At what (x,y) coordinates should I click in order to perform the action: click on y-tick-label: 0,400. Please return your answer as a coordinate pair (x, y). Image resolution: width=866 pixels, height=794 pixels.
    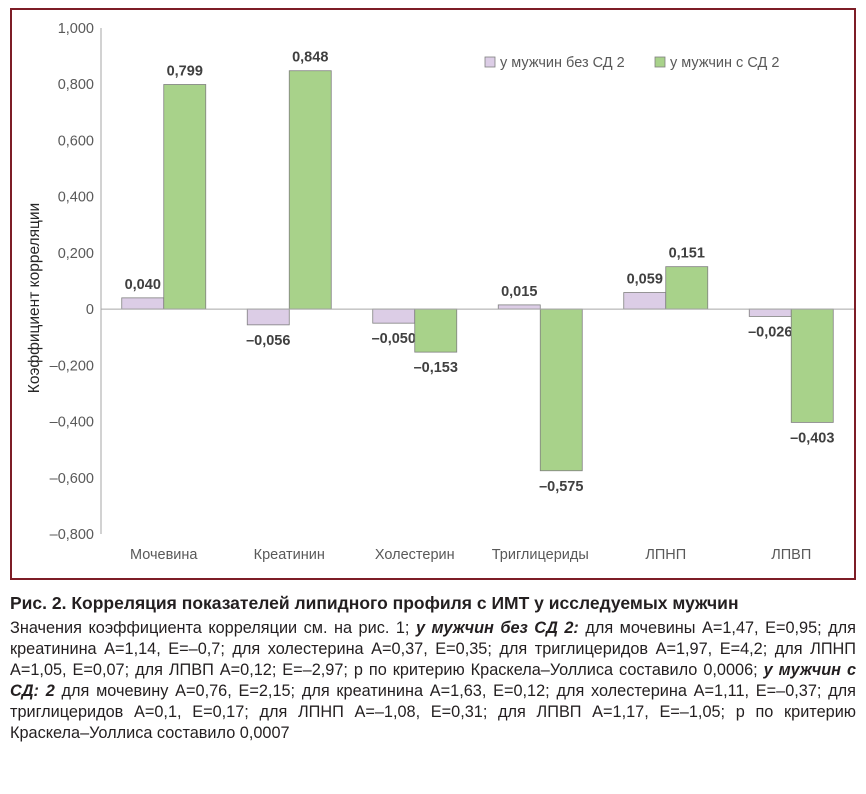
    Looking at the image, I should click on (76, 198).